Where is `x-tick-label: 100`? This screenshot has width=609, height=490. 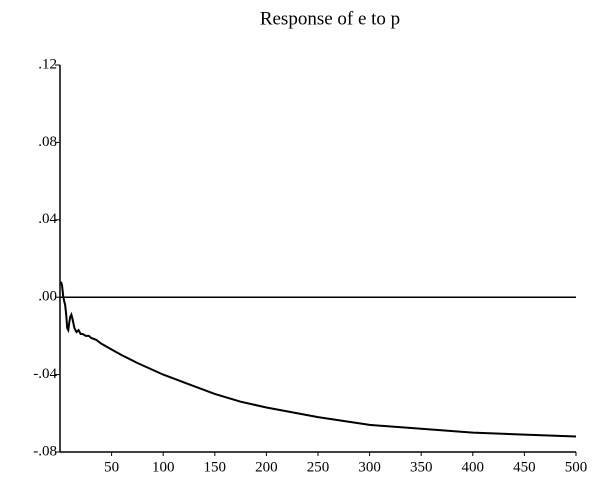
x-tick-label: 100 is located at coordinates (163, 467).